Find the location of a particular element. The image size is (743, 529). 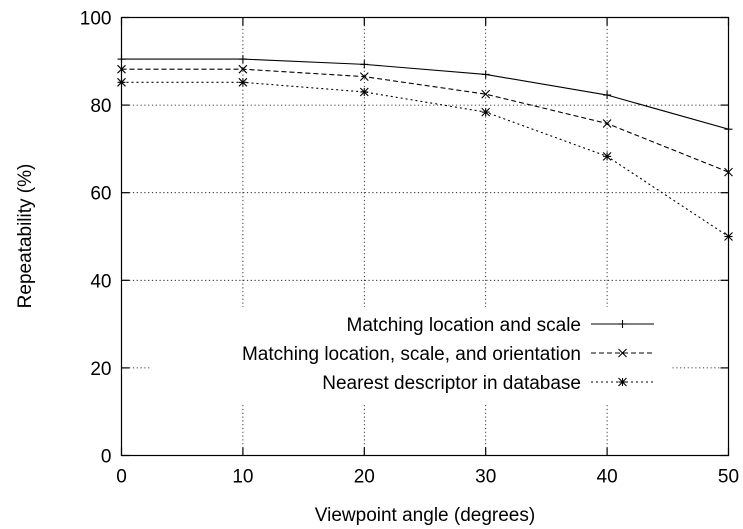

y-tick-label: 80 is located at coordinates (100, 106).